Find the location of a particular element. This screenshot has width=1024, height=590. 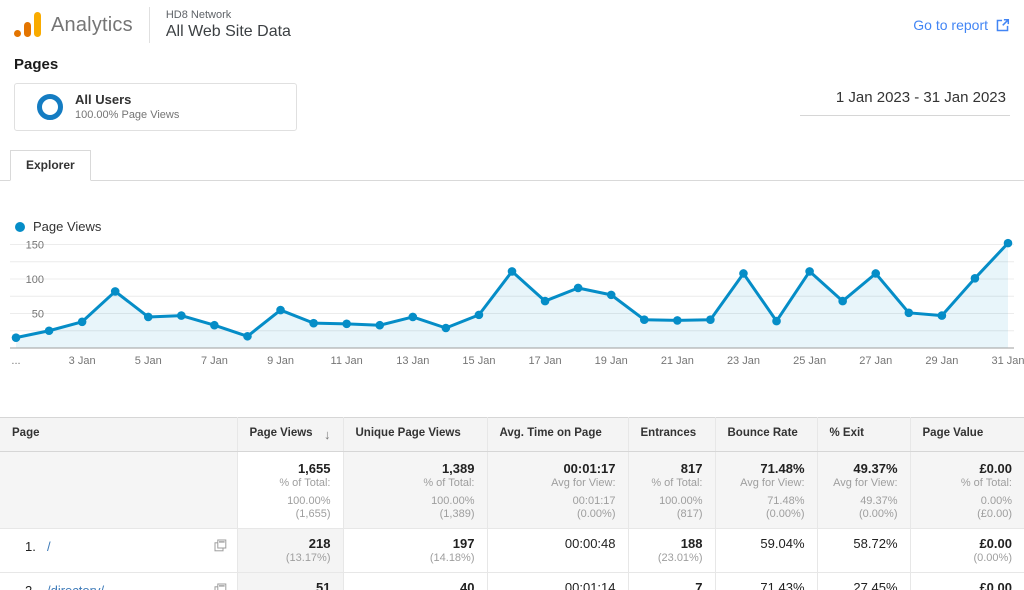

svg-text: 13 Jan is located at coordinates (412, 361).